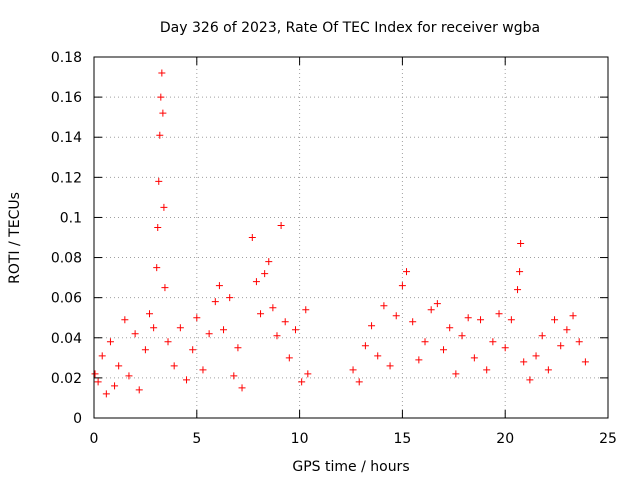  Describe the element at coordinates (66, 339) in the screenshot. I see `y-tick-label: 0.04` at that location.